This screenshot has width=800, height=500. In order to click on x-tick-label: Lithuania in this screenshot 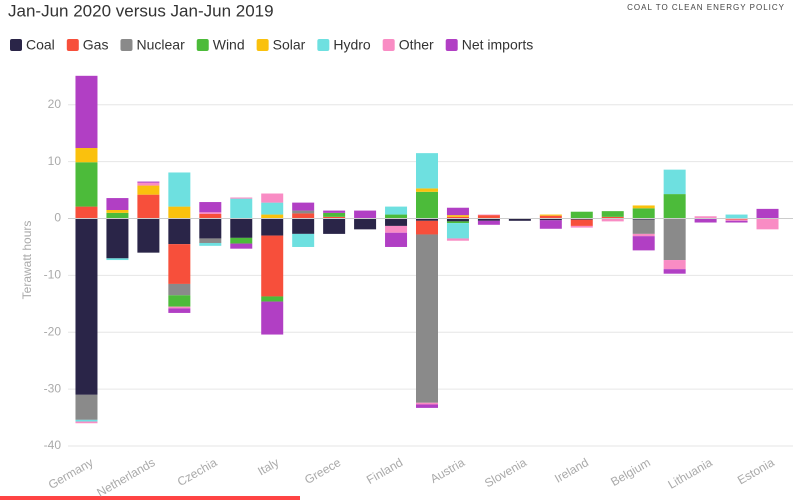, I will do `click(690, 473)`.